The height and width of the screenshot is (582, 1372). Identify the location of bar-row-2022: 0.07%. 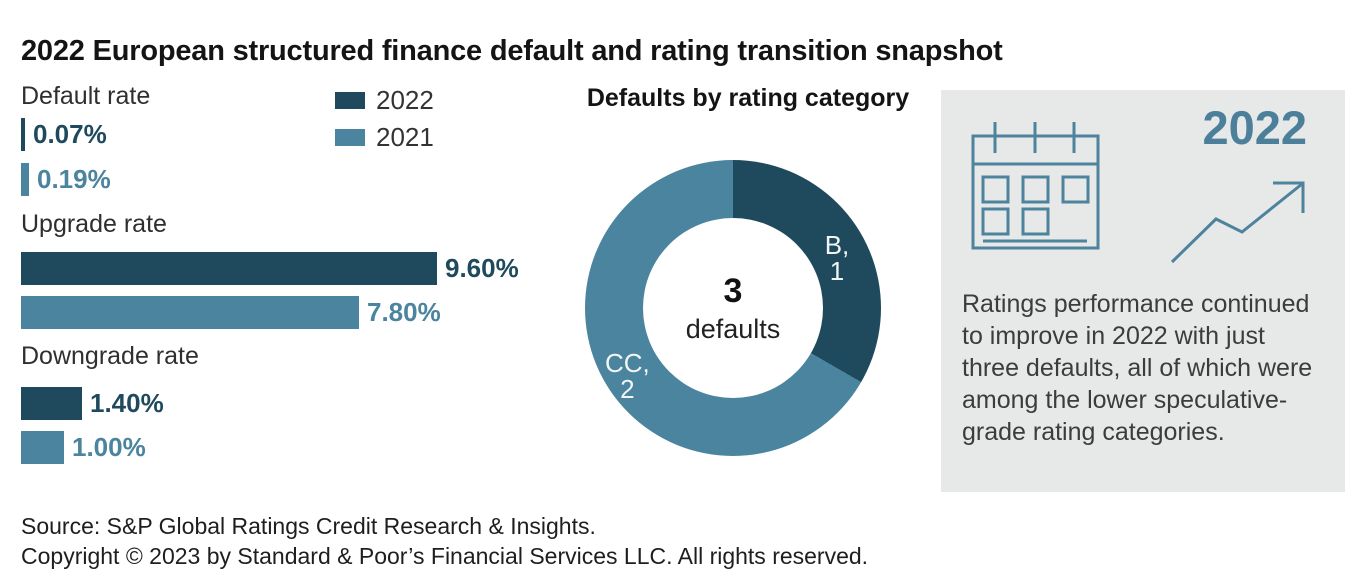
(64, 134).